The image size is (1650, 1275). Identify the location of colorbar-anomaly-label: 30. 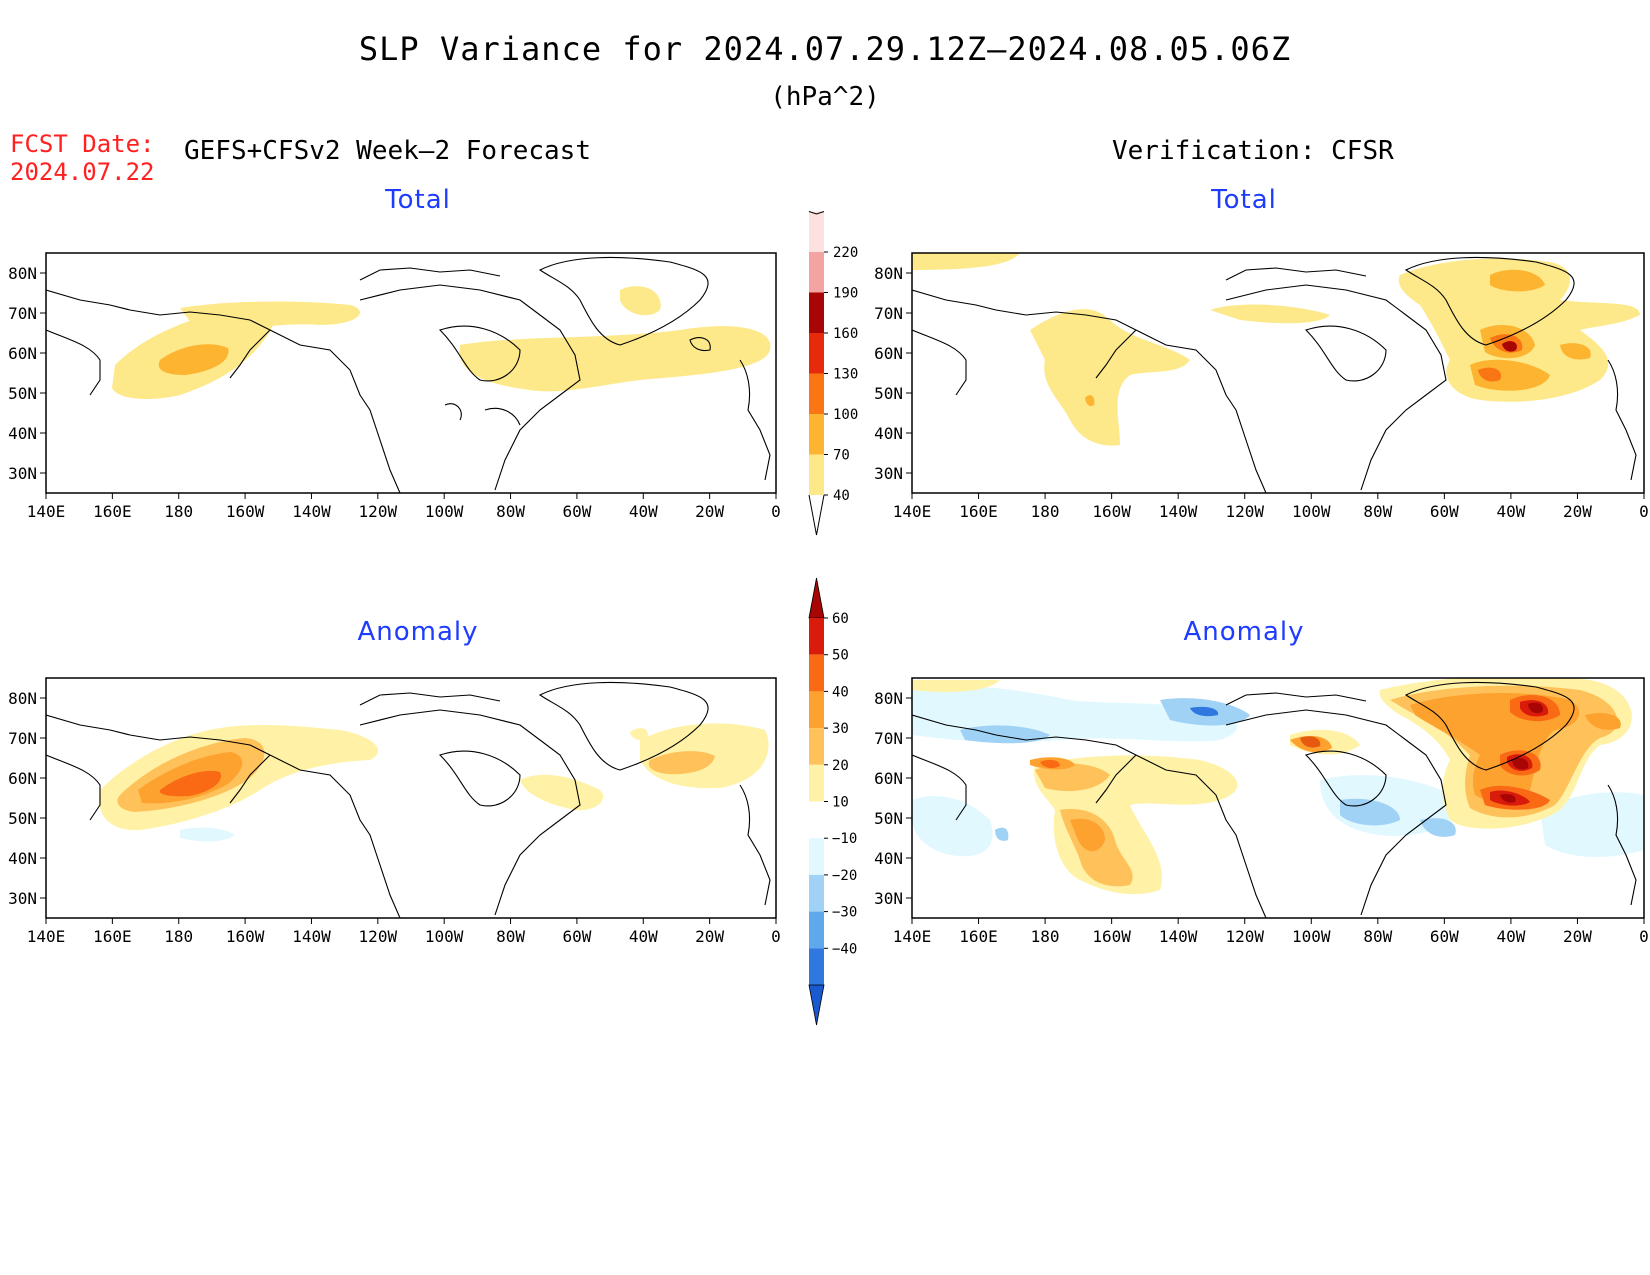
(840, 729).